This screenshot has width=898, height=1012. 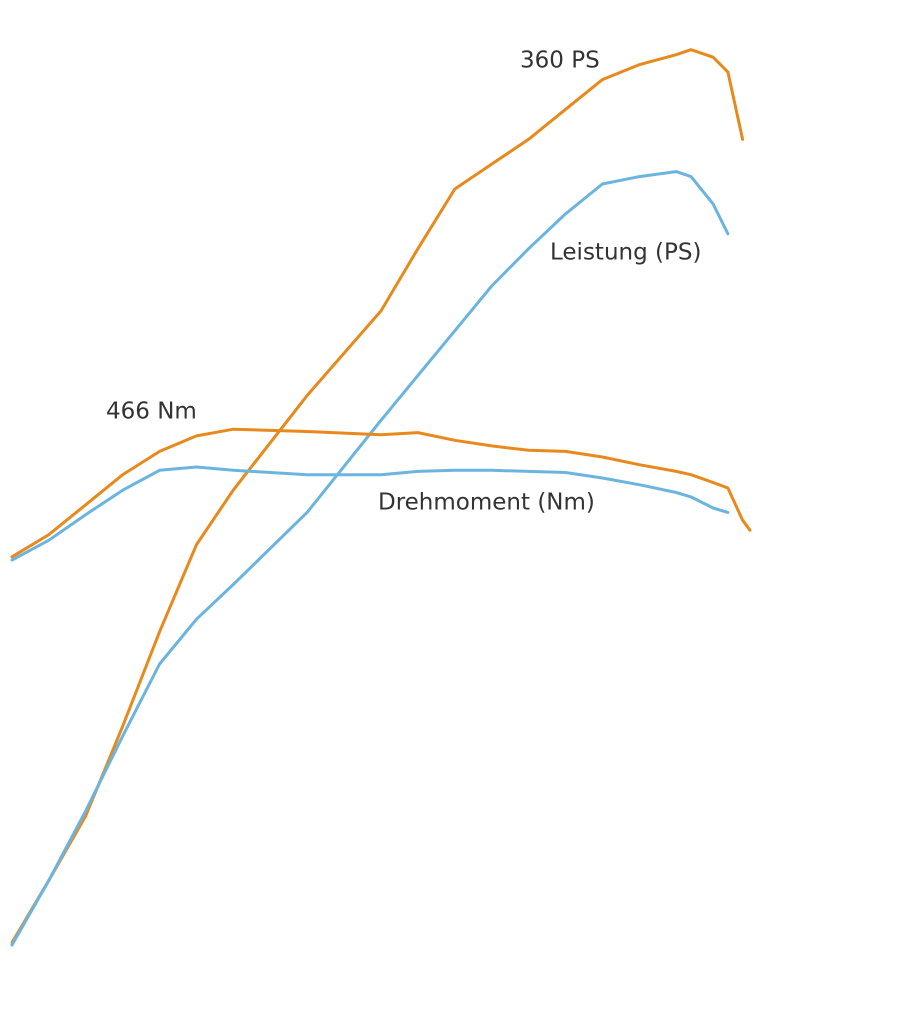 What do you see at coordinates (560, 61) in the screenshot?
I see `annotation: 360 PS` at bounding box center [560, 61].